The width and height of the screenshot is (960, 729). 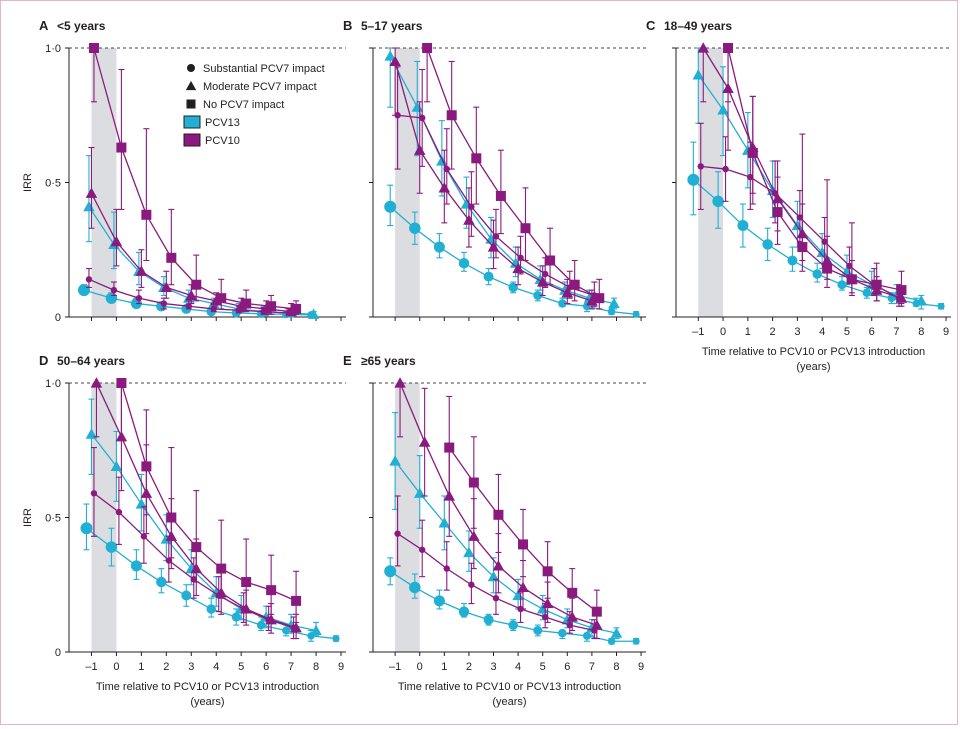 I want to click on x-tick-label: 4, so click(x=216, y=667).